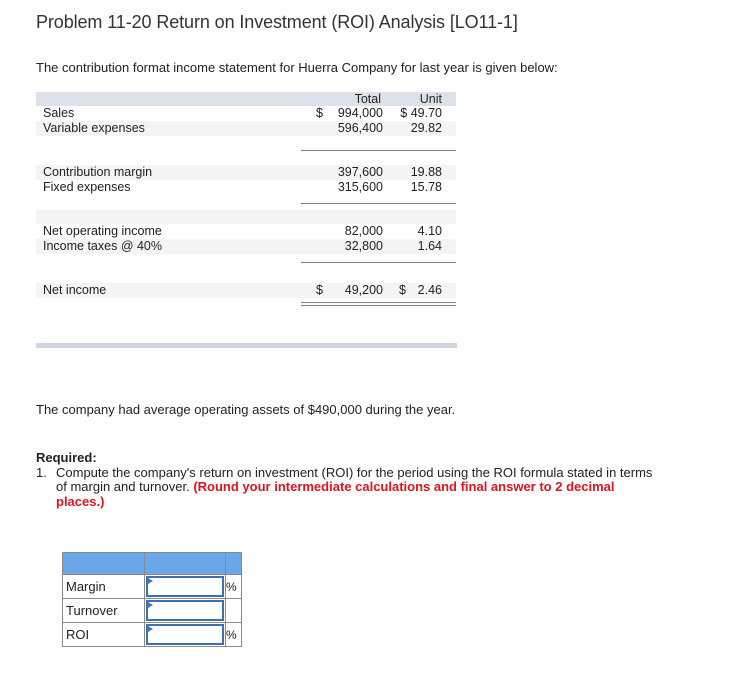 This screenshot has width=742, height=697. I want to click on answer-row-turnover: Turnover, so click(152, 610).